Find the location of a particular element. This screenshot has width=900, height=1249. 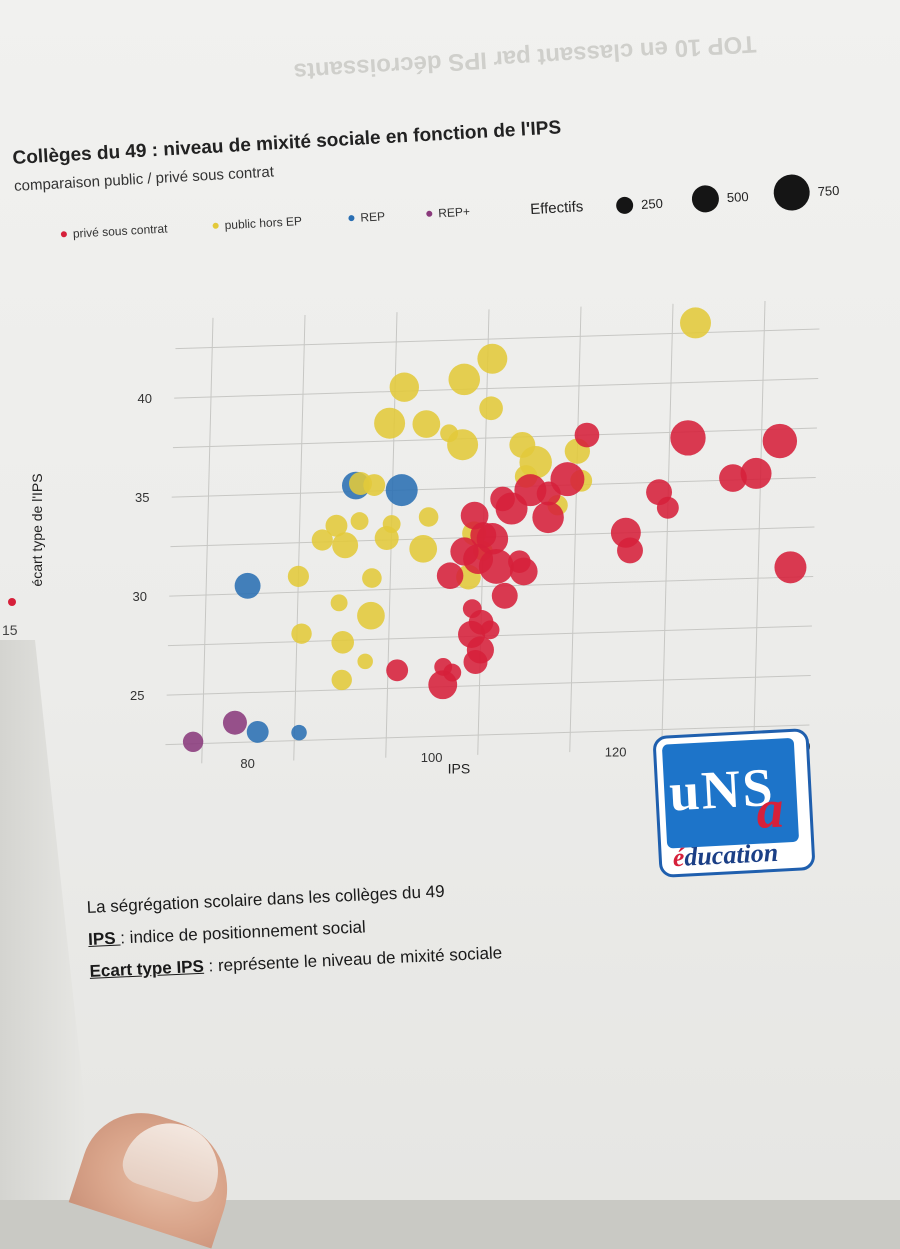

unsa-education-logo: uNS a éducation is located at coordinates (734, 803).